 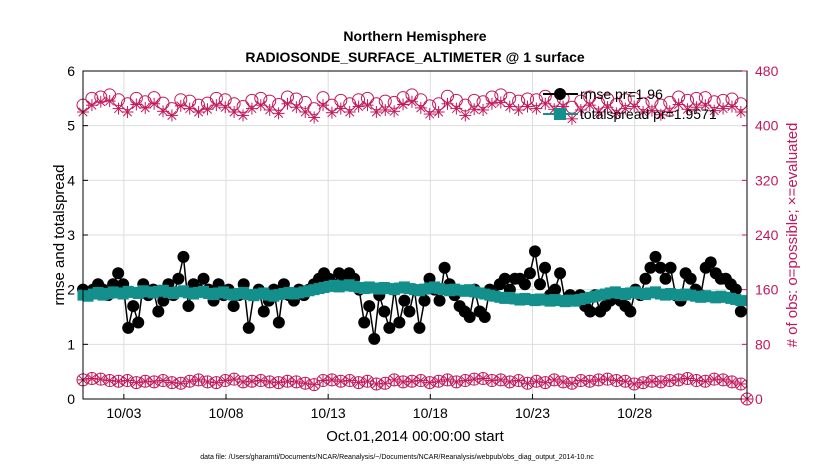 I want to click on x-tick-label: 10/13, so click(x=328, y=413).